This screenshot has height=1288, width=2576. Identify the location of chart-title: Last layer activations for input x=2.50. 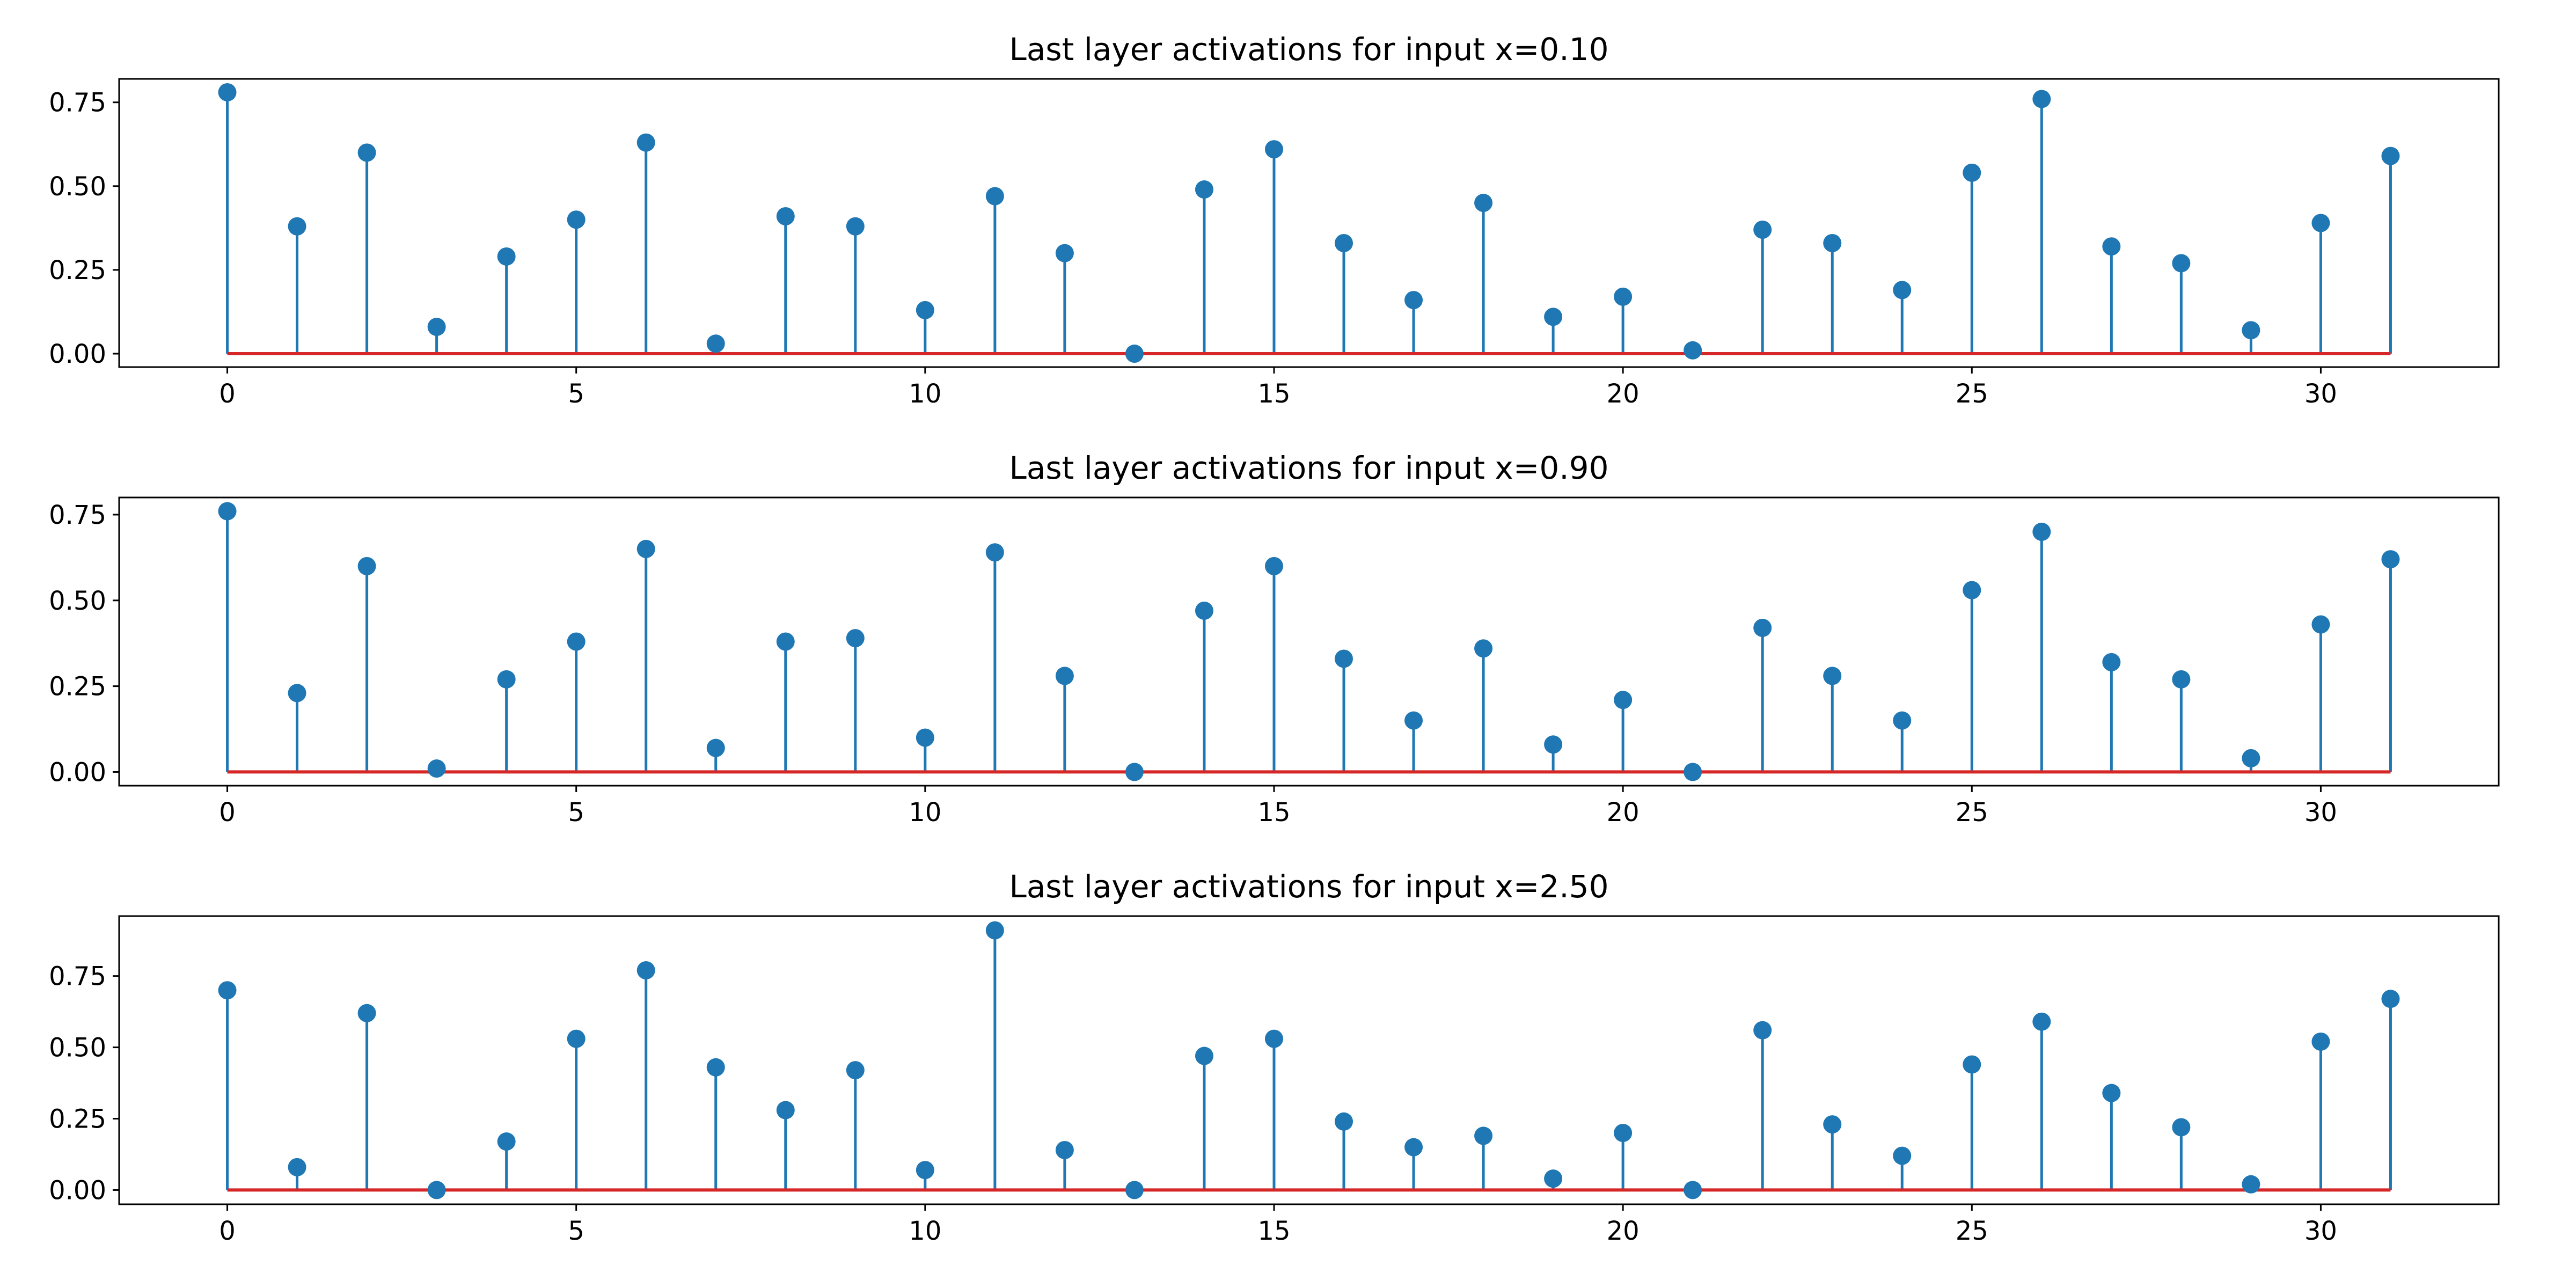
(1309, 886).